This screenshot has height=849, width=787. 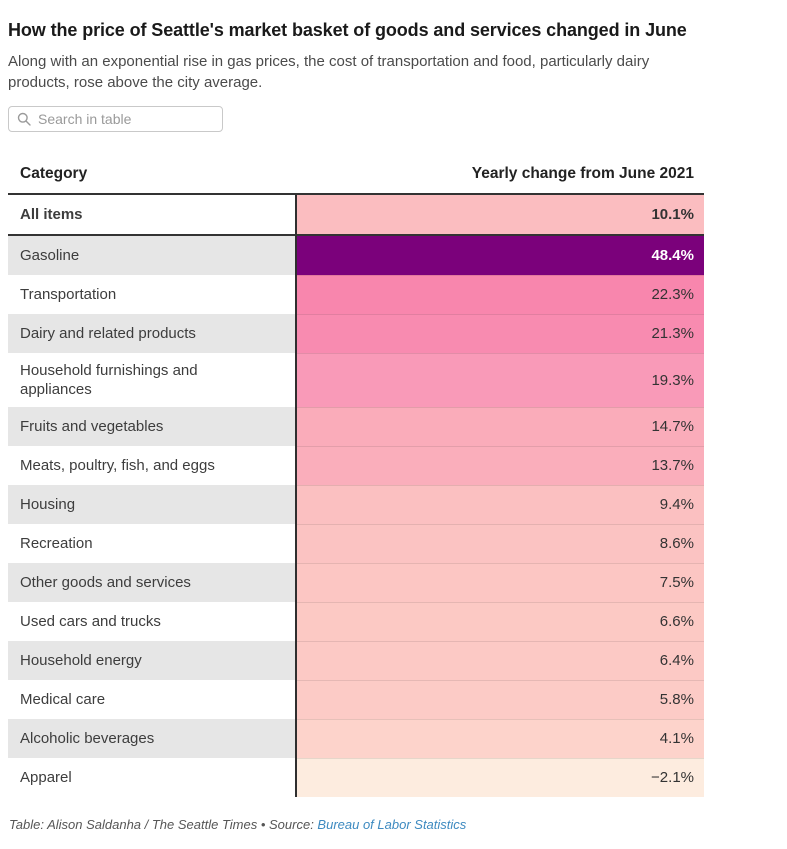 I want to click on table-row: Dairy and related products 21.3%, so click(x=356, y=333).